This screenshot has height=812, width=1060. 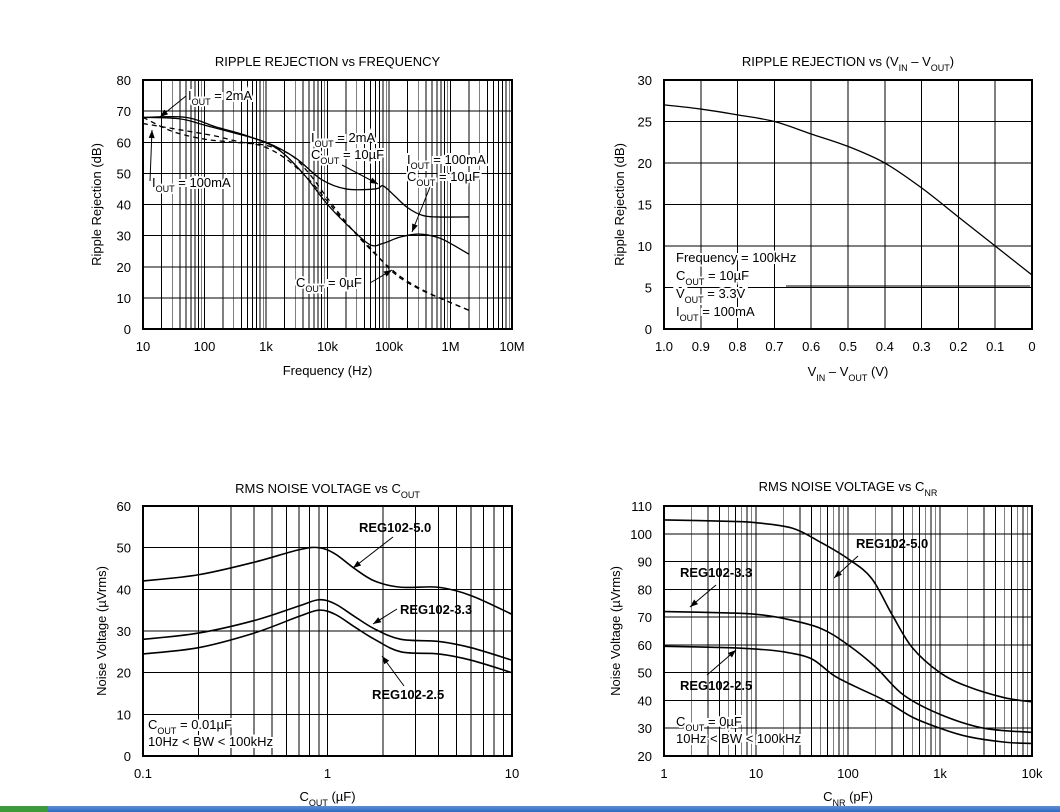 I want to click on text-run: = 0.01µF, so click(x=204, y=724).